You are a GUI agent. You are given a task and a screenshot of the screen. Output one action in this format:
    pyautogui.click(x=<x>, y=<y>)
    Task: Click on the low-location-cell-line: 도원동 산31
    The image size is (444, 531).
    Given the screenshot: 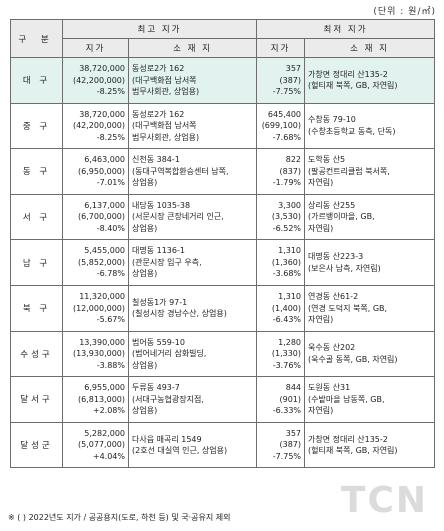 What is the action you would take?
    pyautogui.click(x=329, y=388)
    